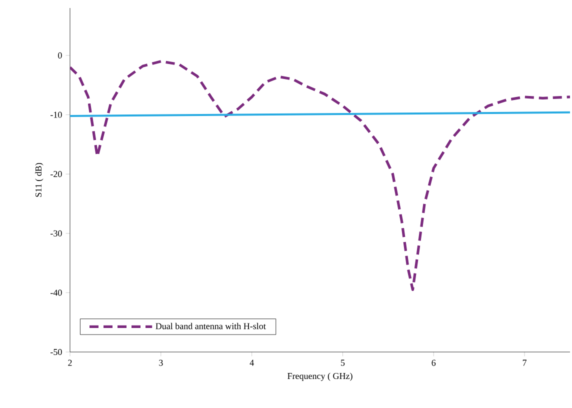 This screenshot has width=572, height=408. What do you see at coordinates (56, 233) in the screenshot?
I see `y-tick-label: -30` at bounding box center [56, 233].